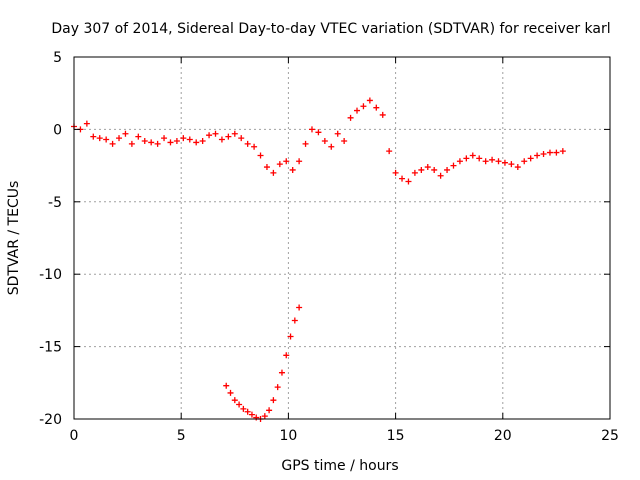 This screenshot has width=640, height=480. I want to click on y-tick-label: -20, so click(50, 420).